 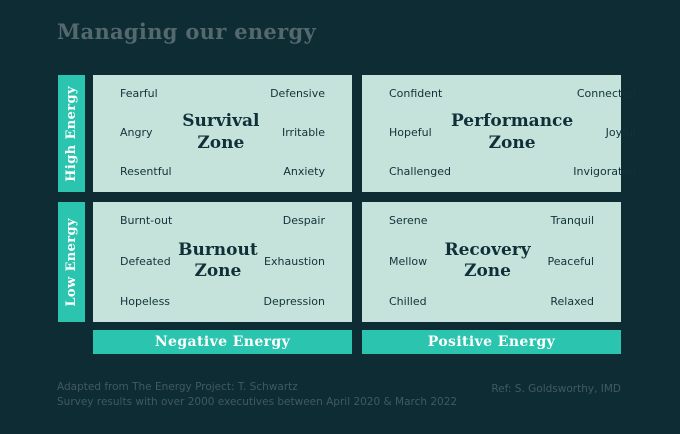 I want to click on zone-title-line: Recovery, so click(x=487, y=249).